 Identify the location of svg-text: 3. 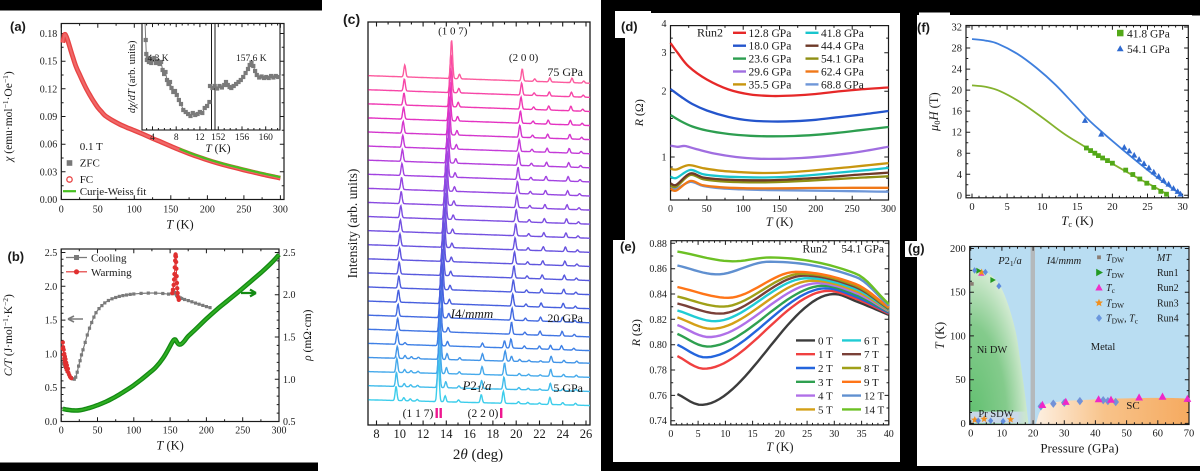
(664, 53).